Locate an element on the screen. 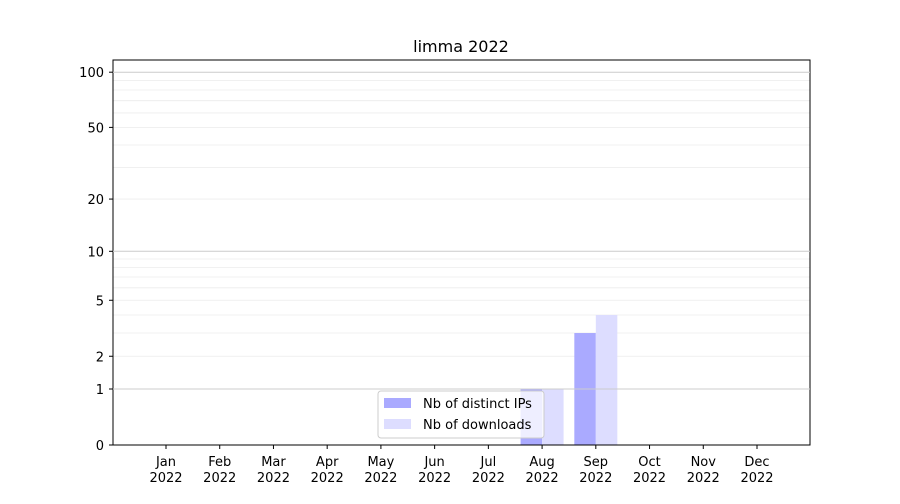 The image size is (900, 504). x-tick-label: Nov is located at coordinates (704, 462).